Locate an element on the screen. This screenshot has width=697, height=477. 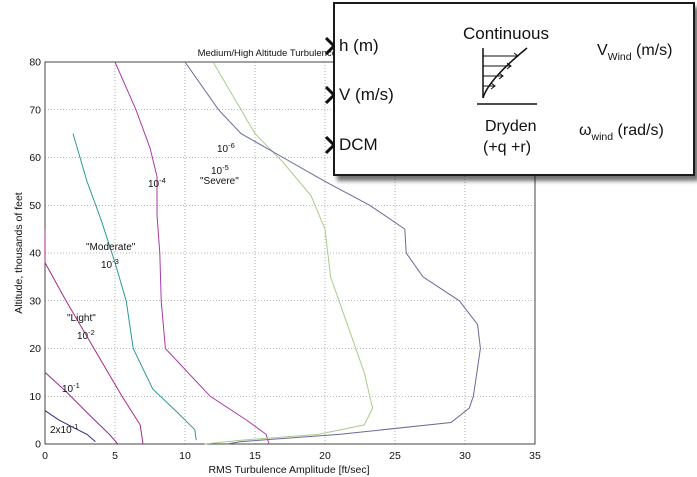
annotation-10e-2: 10-2 is located at coordinates (86, 335).